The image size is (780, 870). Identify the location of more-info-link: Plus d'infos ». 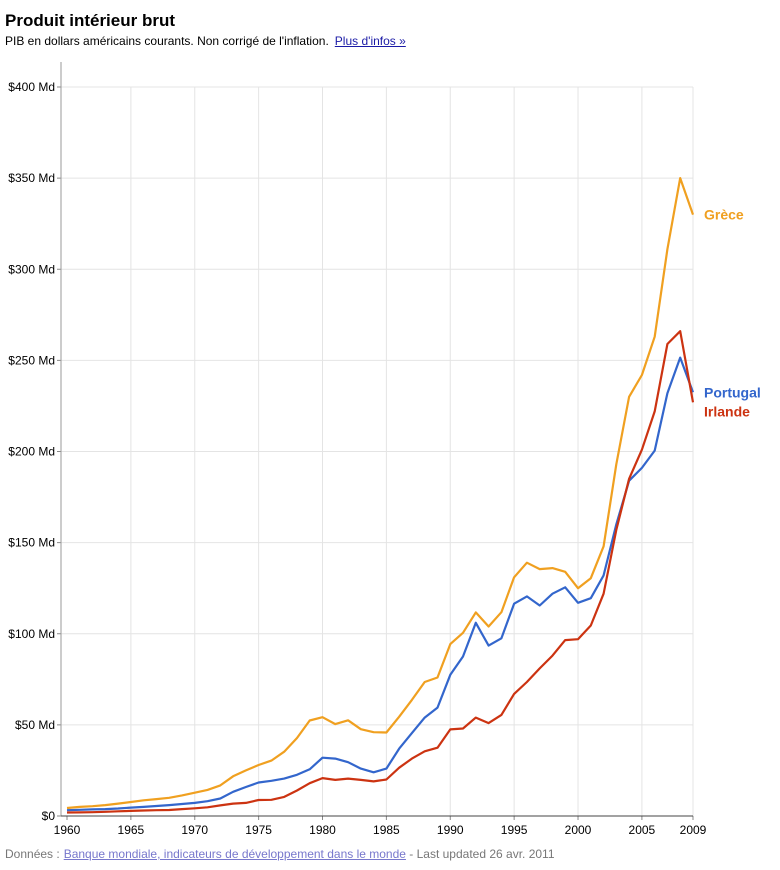
(370, 41).